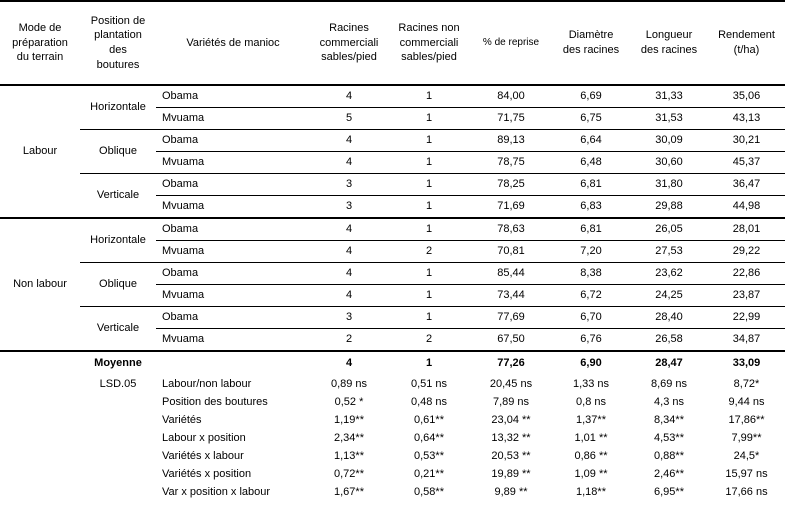 Image resolution: width=785 pixels, height=512 pixels. I want to click on value-cell: 30,60, so click(669, 162).